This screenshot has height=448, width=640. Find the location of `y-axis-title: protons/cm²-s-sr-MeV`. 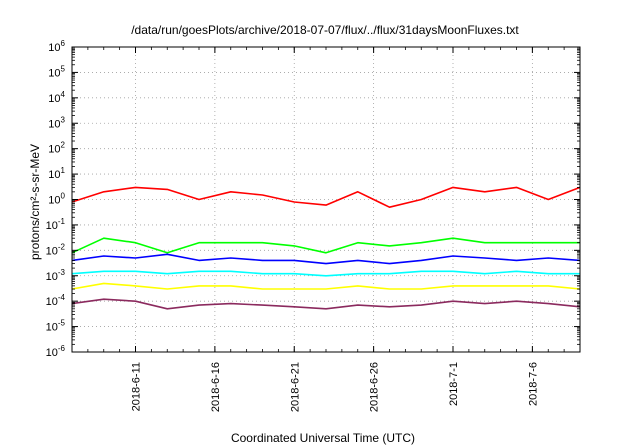

y-axis-title: protons/cm²-s-sr-MeV is located at coordinates (35, 202).